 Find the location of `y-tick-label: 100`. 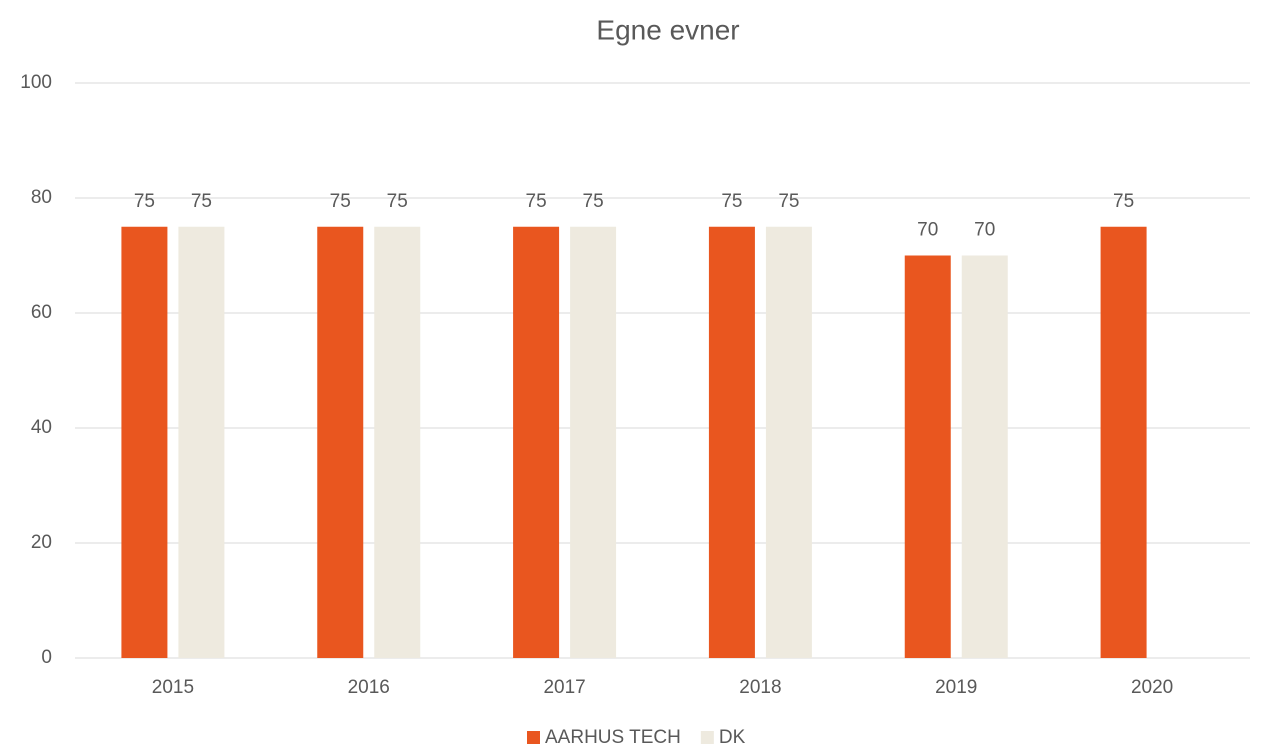

y-tick-label: 100 is located at coordinates (36, 82).